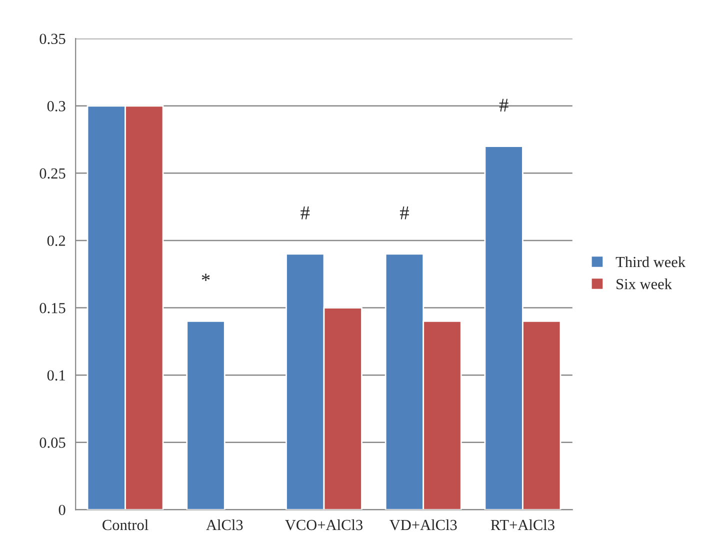  Describe the element at coordinates (206, 415) in the screenshot. I see `bar` at that location.